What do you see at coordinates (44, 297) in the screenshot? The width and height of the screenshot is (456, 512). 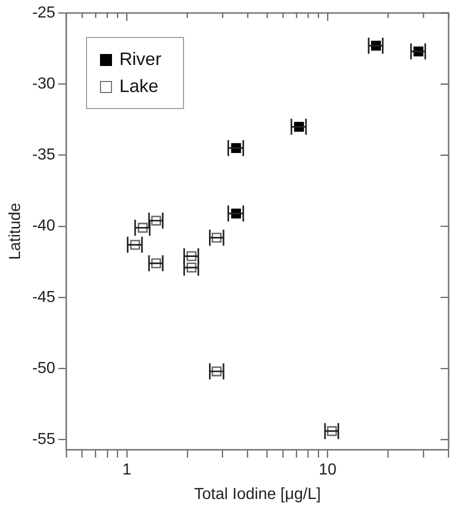 I see `y-tick-label: -45` at bounding box center [44, 297].